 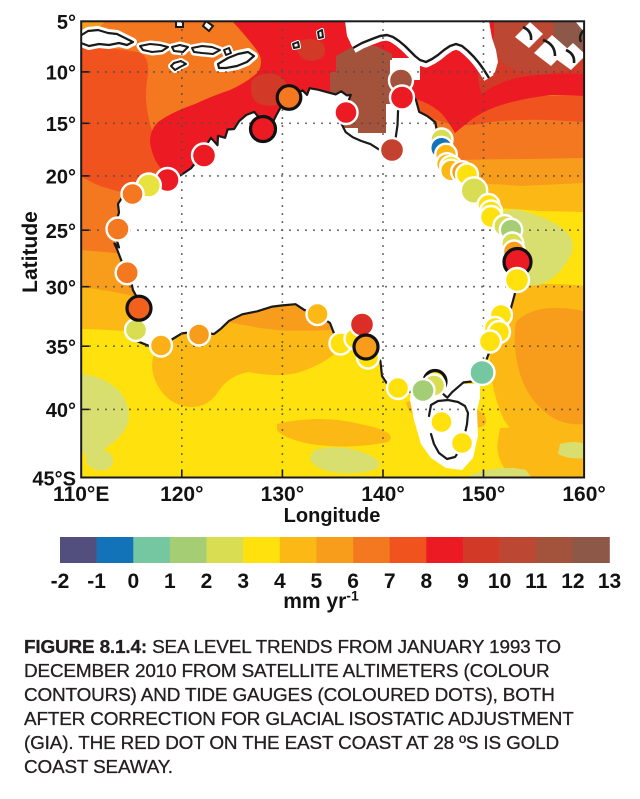 I want to click on svg-text: Longitude, so click(x=332, y=516).